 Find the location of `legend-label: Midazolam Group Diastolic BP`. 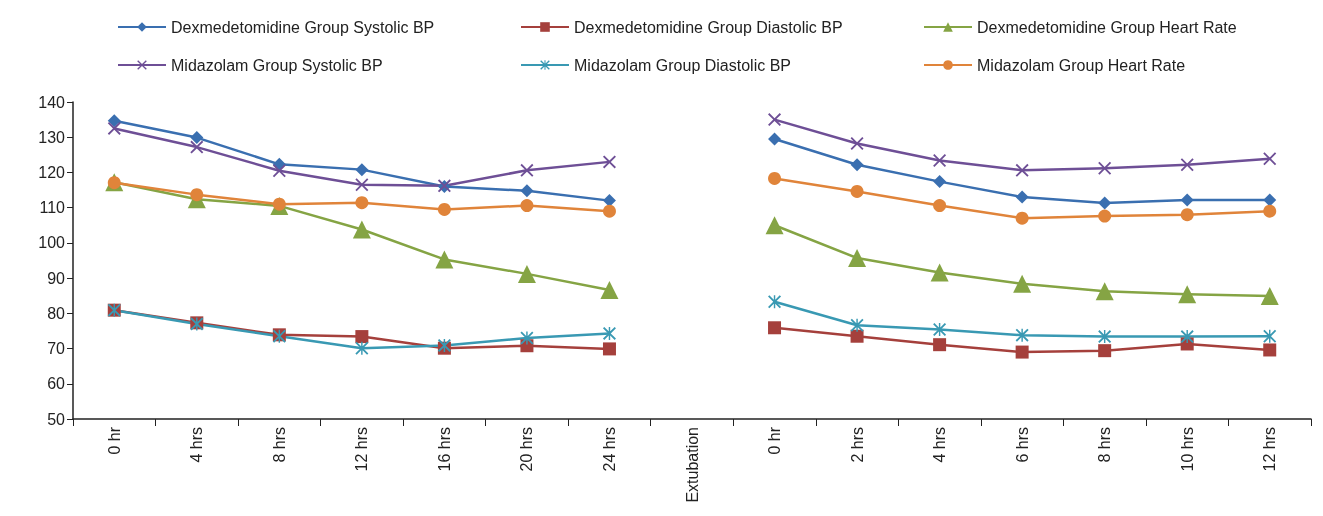

legend-label: Midazolam Group Diastolic BP is located at coordinates (682, 65).